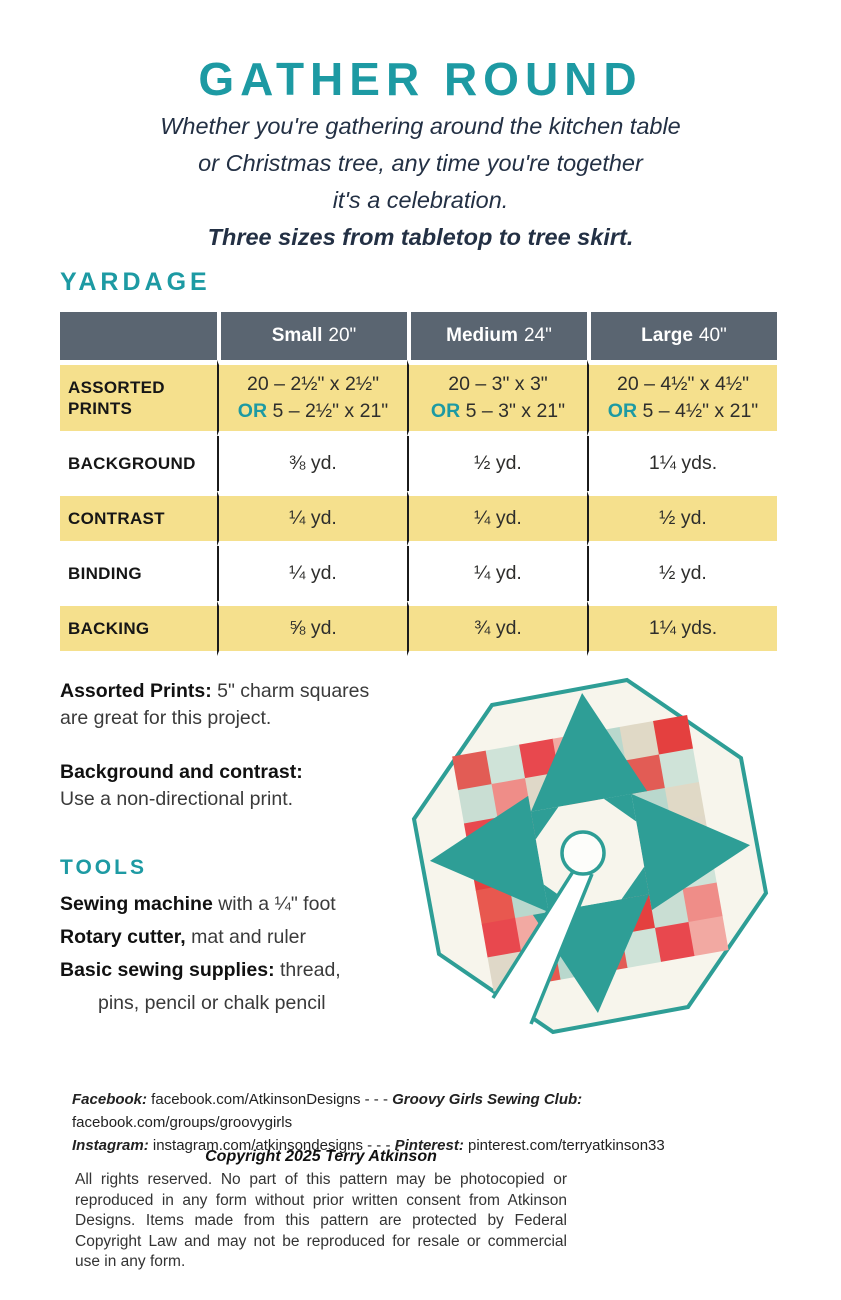 The width and height of the screenshot is (841, 1300). Describe the element at coordinates (183, 937) in the screenshot. I see `tool-rotary-cutter: Rotary cutter, mat and ruler` at that location.